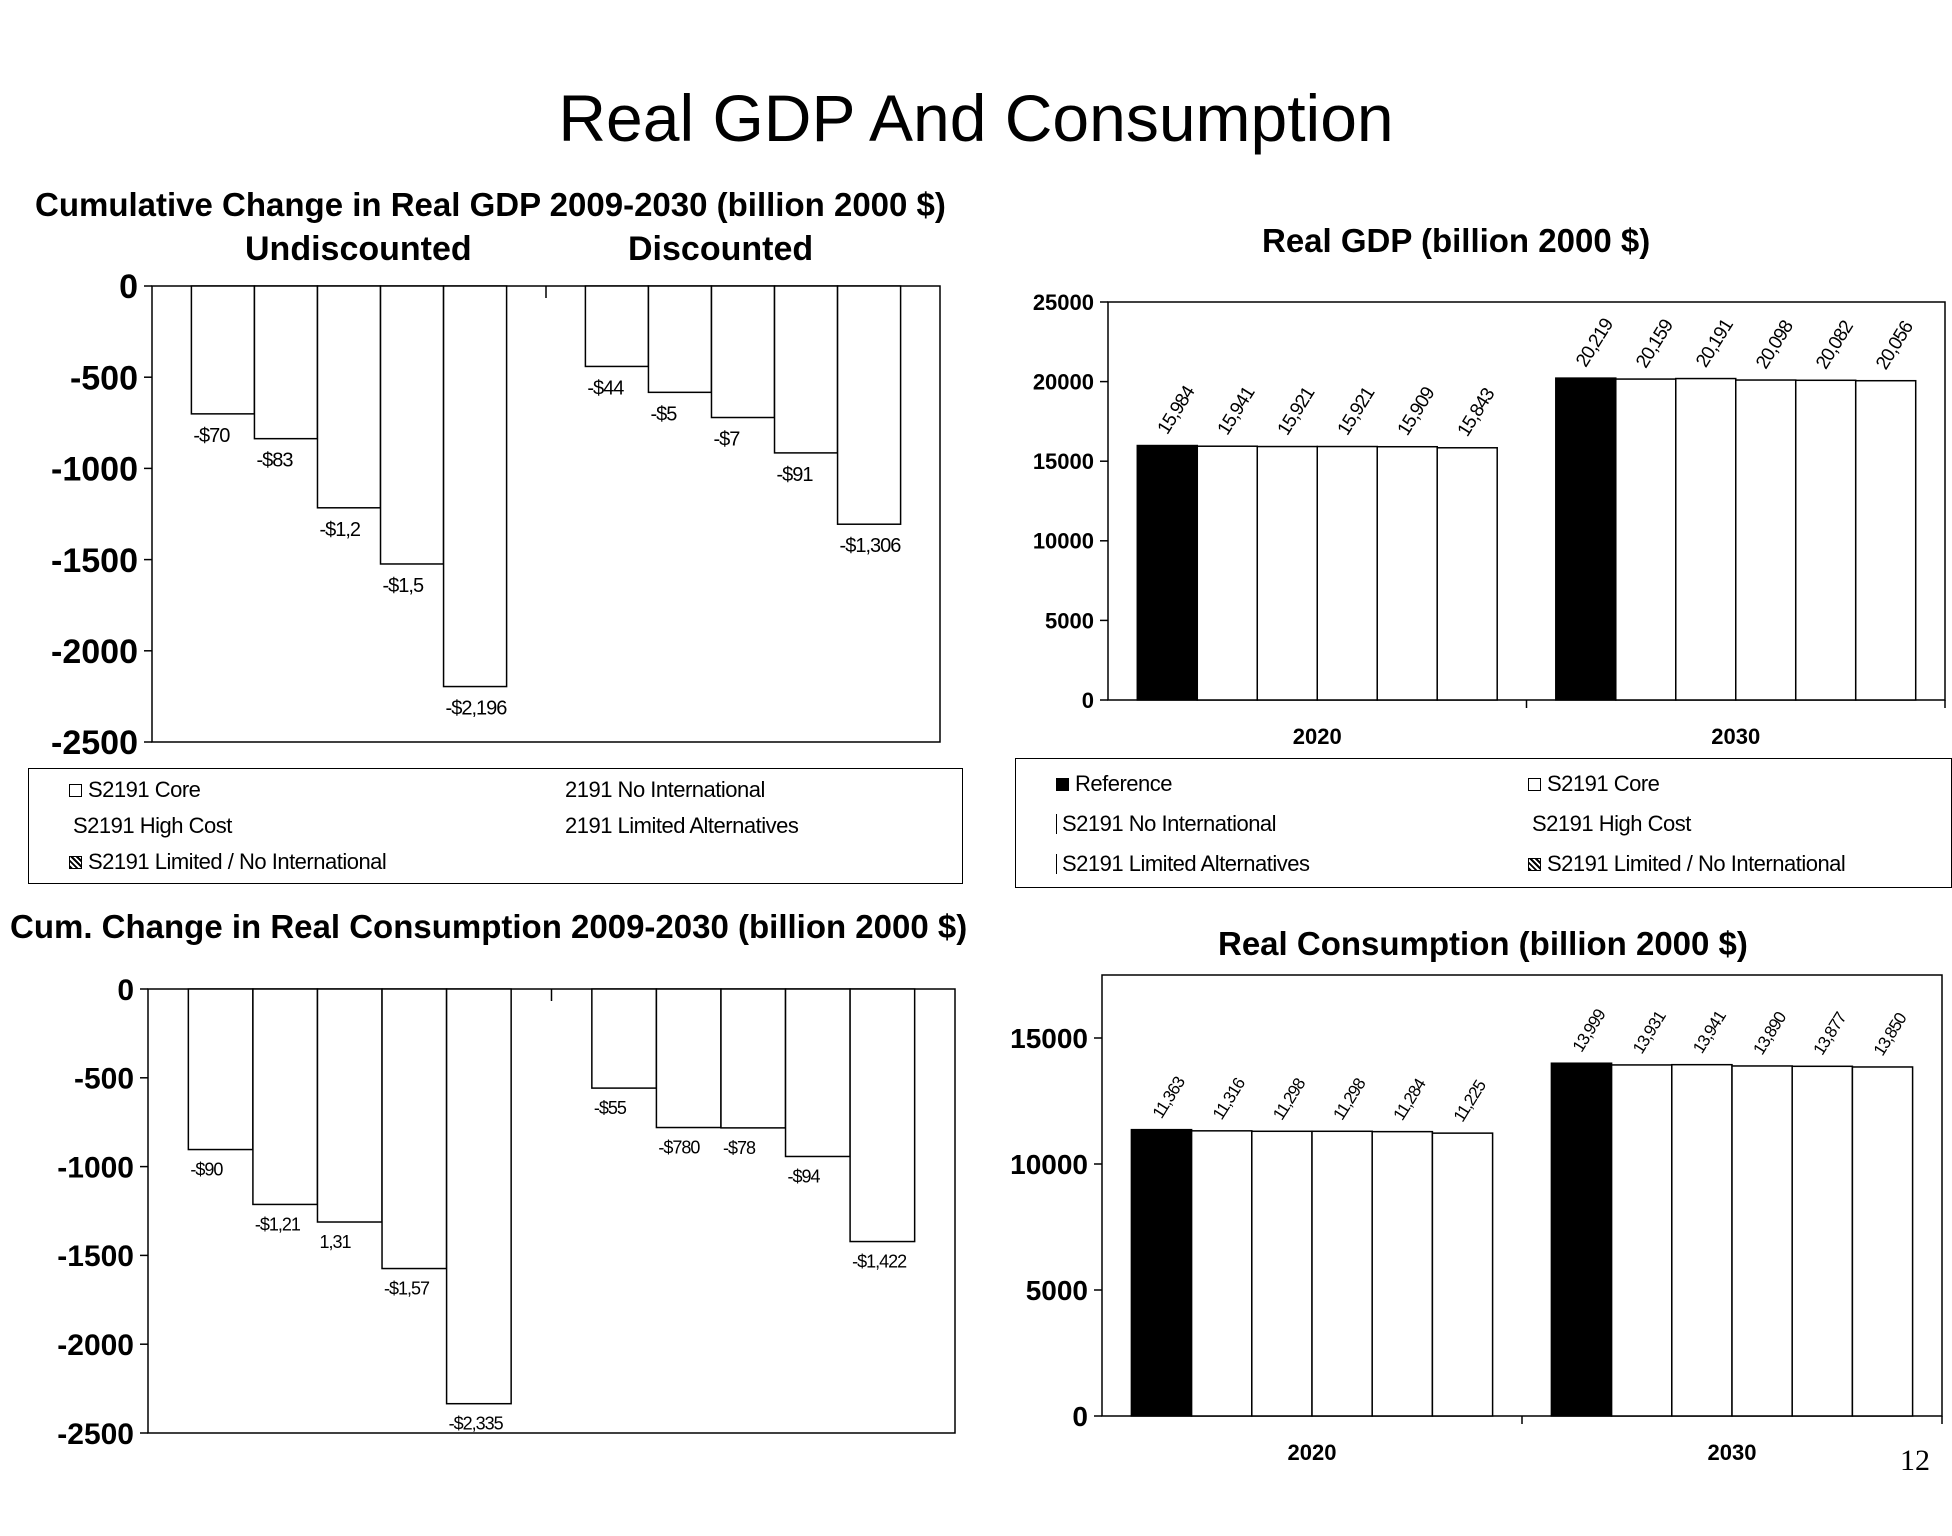 The height and width of the screenshot is (1536, 1952). What do you see at coordinates (605, 388) in the screenshot?
I see `data-label: -$44` at bounding box center [605, 388].